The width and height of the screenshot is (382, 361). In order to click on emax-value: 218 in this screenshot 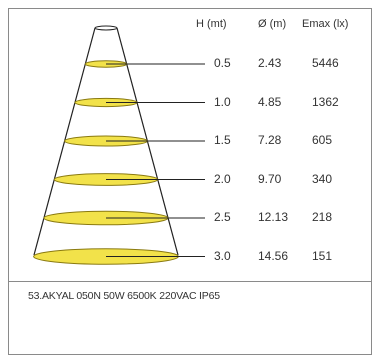, I will do `click(322, 217)`.